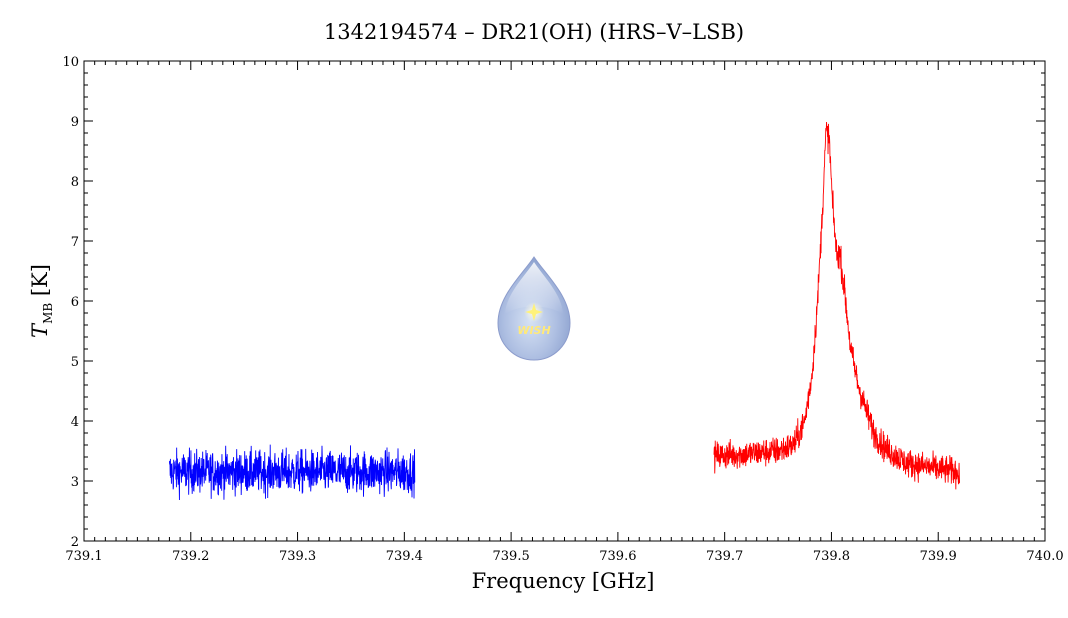  Describe the element at coordinates (533, 330) in the screenshot. I see `wish-logo-text: WISH` at that location.